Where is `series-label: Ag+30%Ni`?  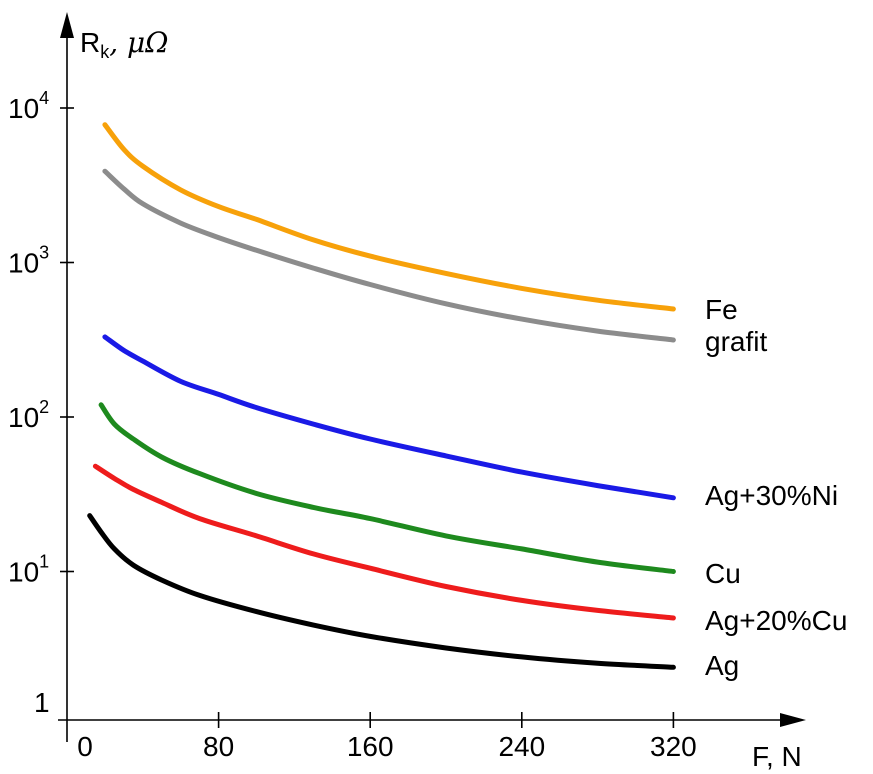 series-label: Ag+30%Ni is located at coordinates (771, 495).